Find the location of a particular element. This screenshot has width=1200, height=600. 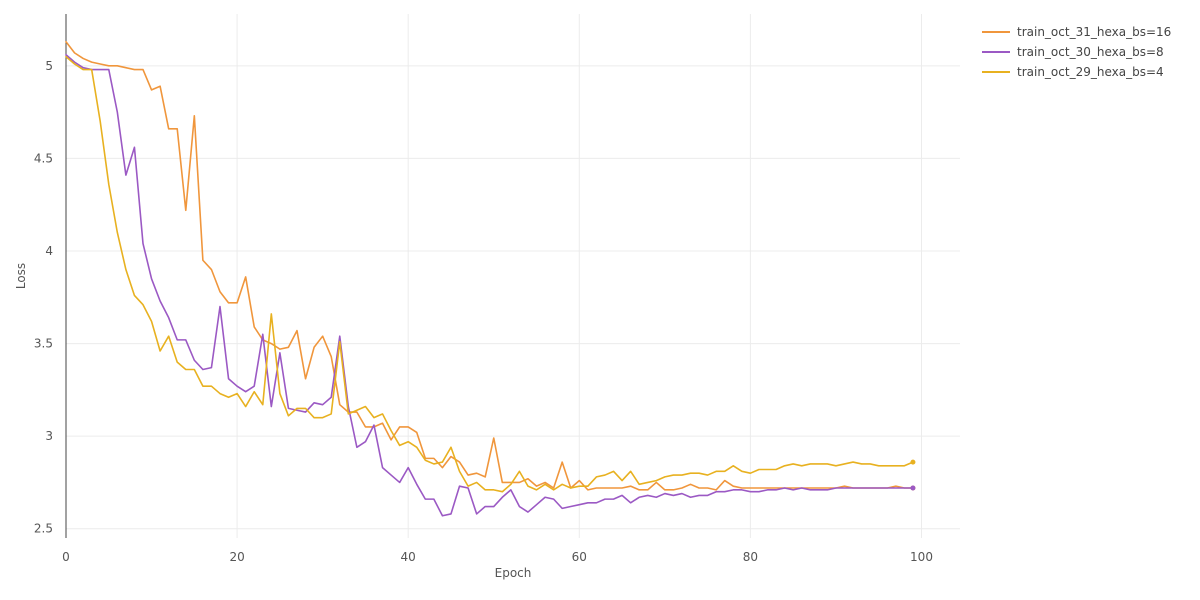

legend-item: train_oct_29_hexa_bs=4 is located at coordinates (1073, 72).